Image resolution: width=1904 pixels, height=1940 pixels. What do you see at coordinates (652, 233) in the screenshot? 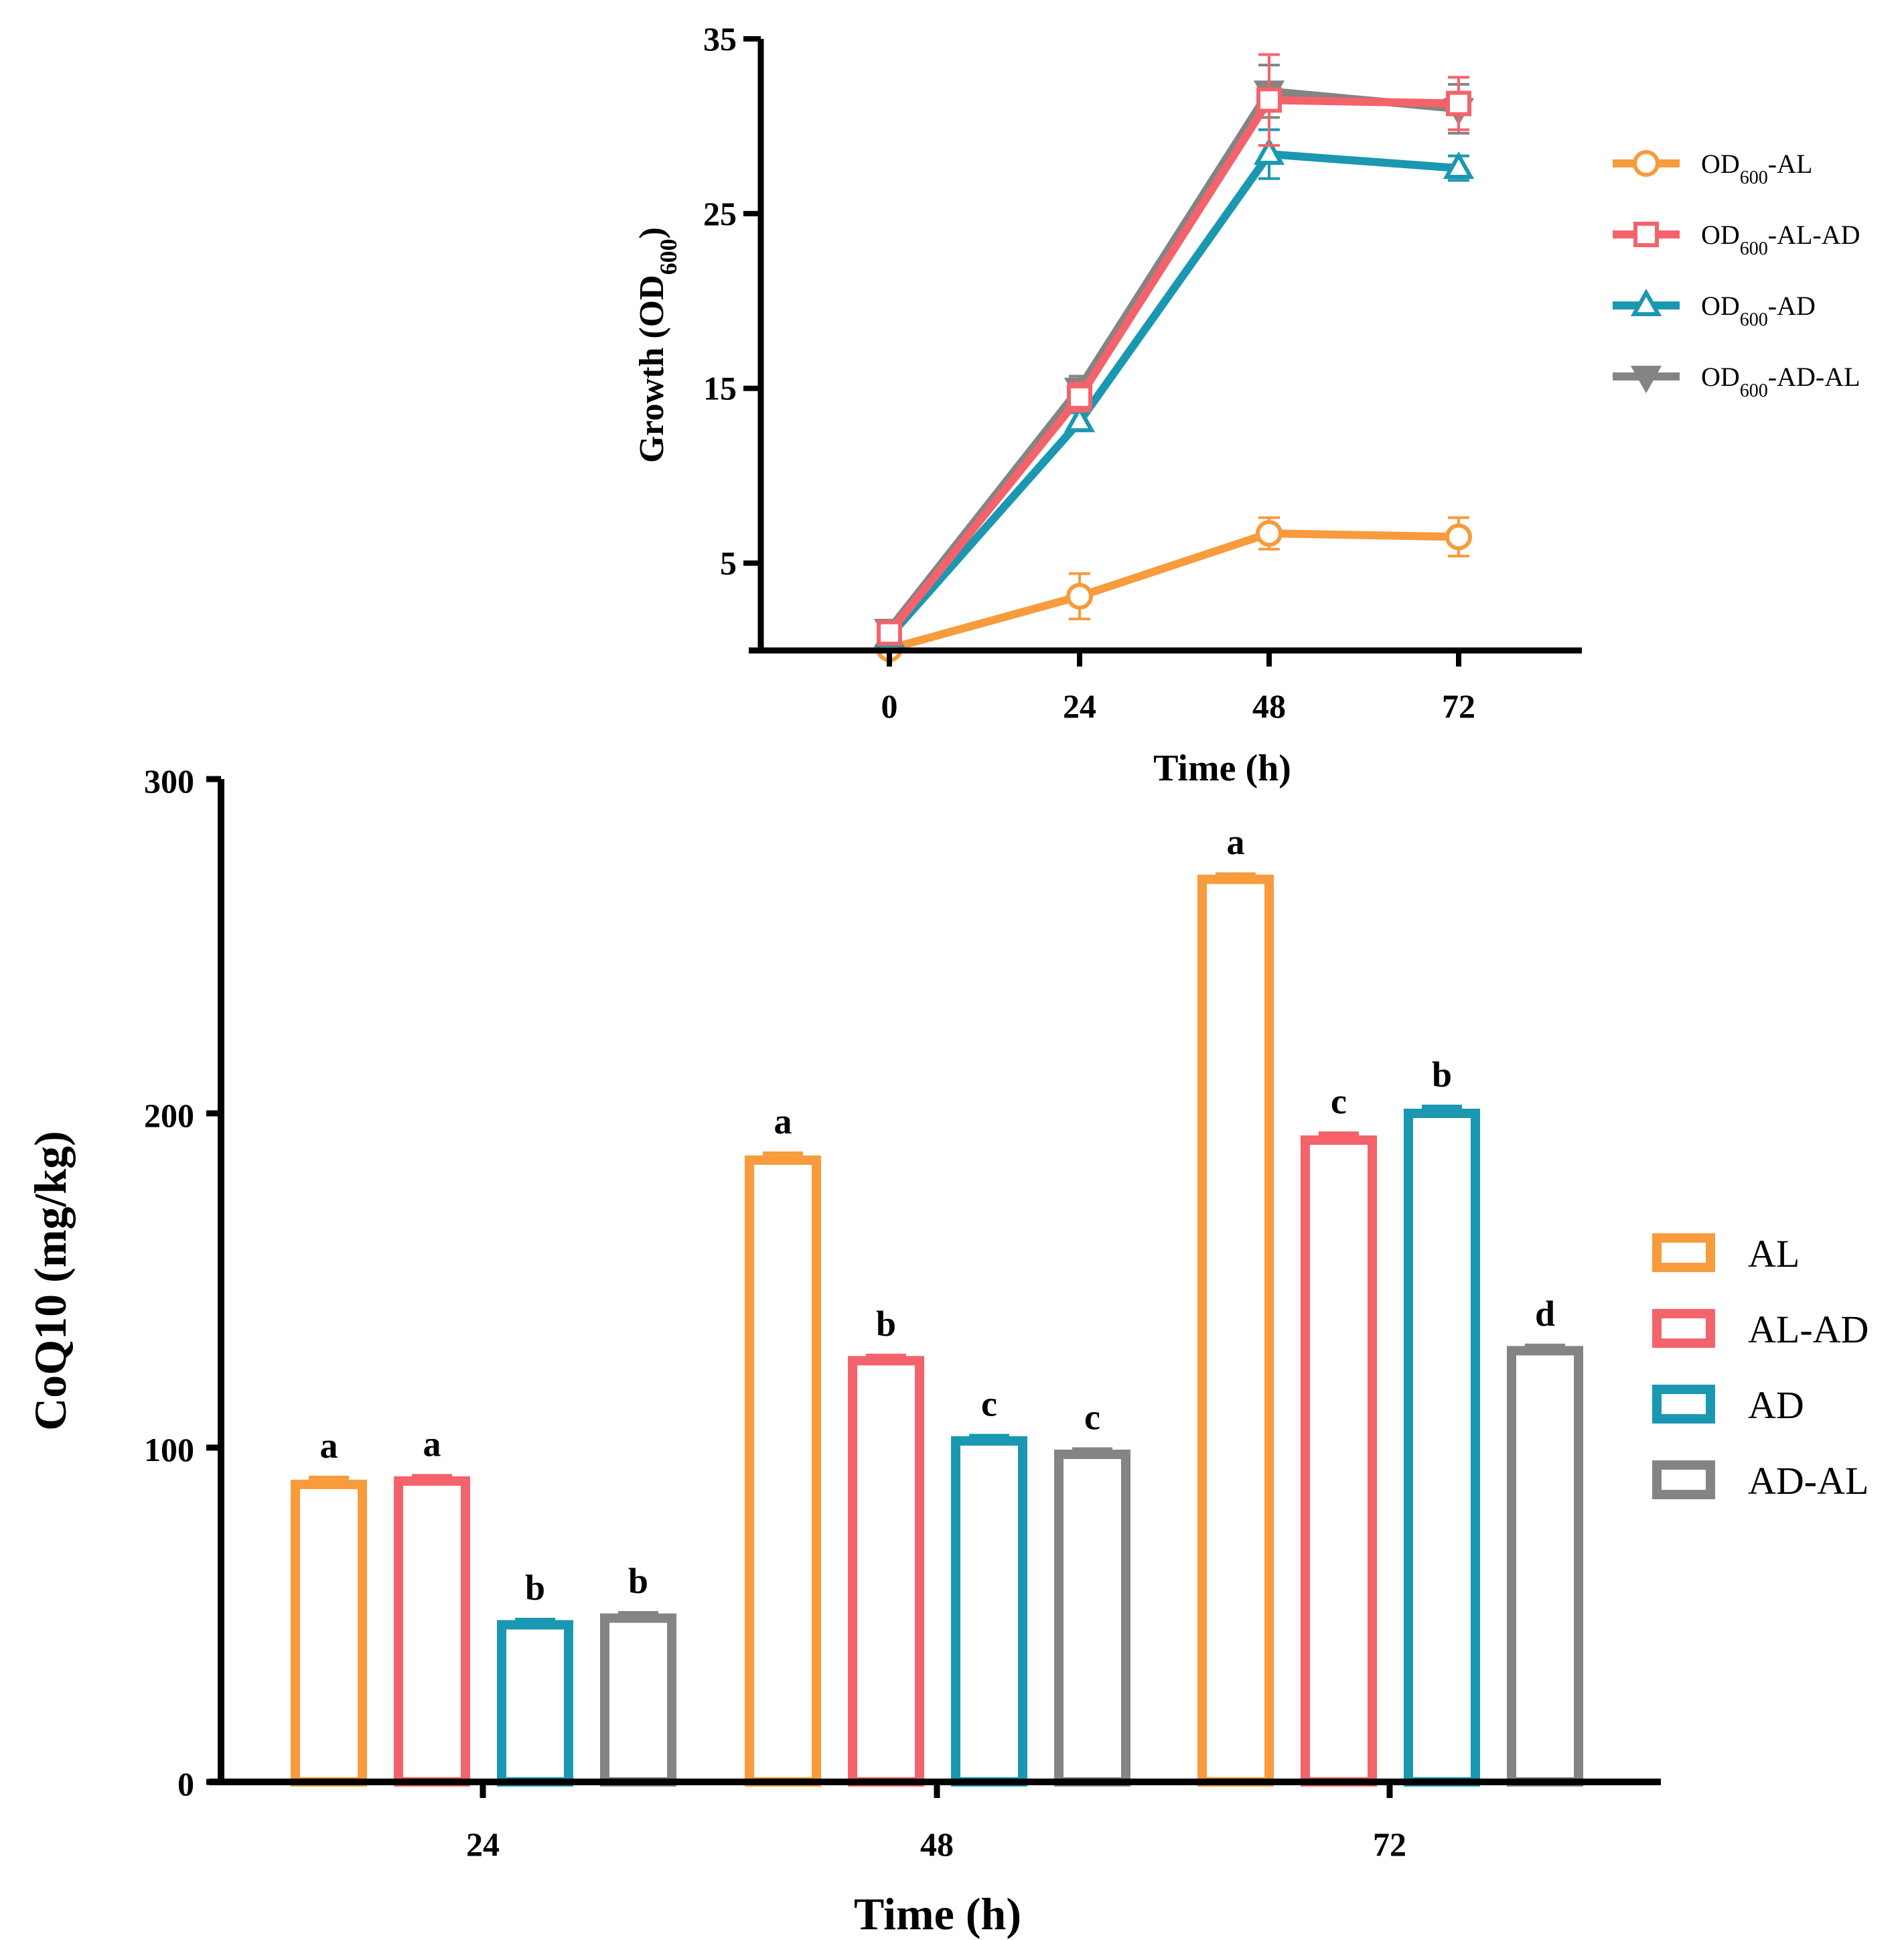
I see `growth-y-label-end: )` at bounding box center [652, 233].